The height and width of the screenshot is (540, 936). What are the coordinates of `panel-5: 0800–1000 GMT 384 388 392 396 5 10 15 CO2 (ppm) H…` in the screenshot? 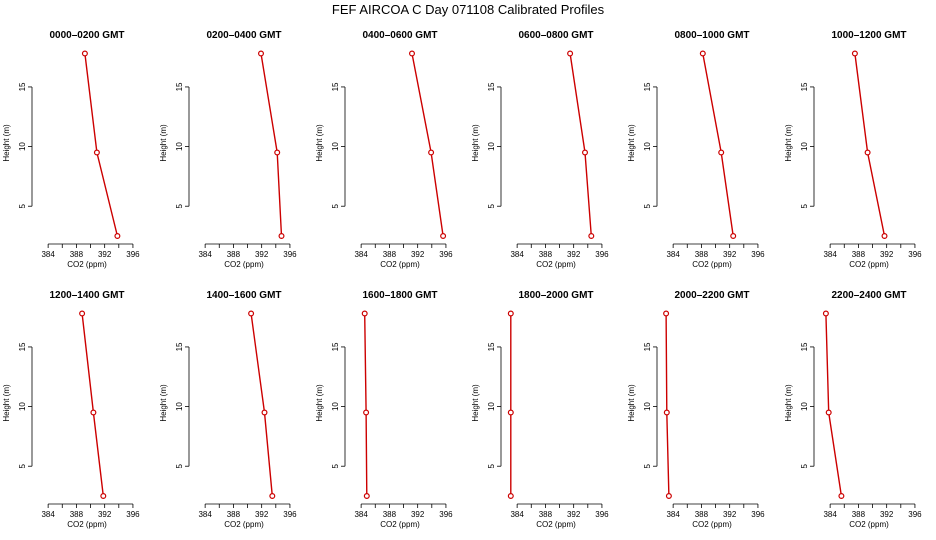 It's located at (696, 149).